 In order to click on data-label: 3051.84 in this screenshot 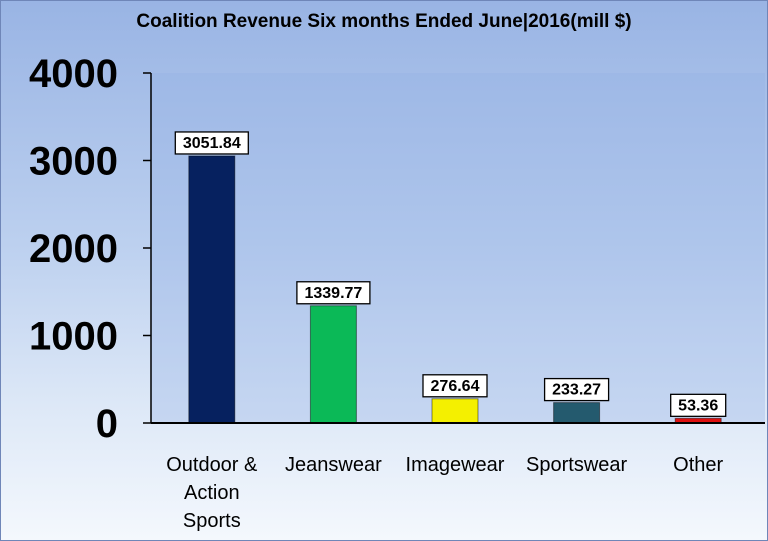, I will do `click(212, 143)`.